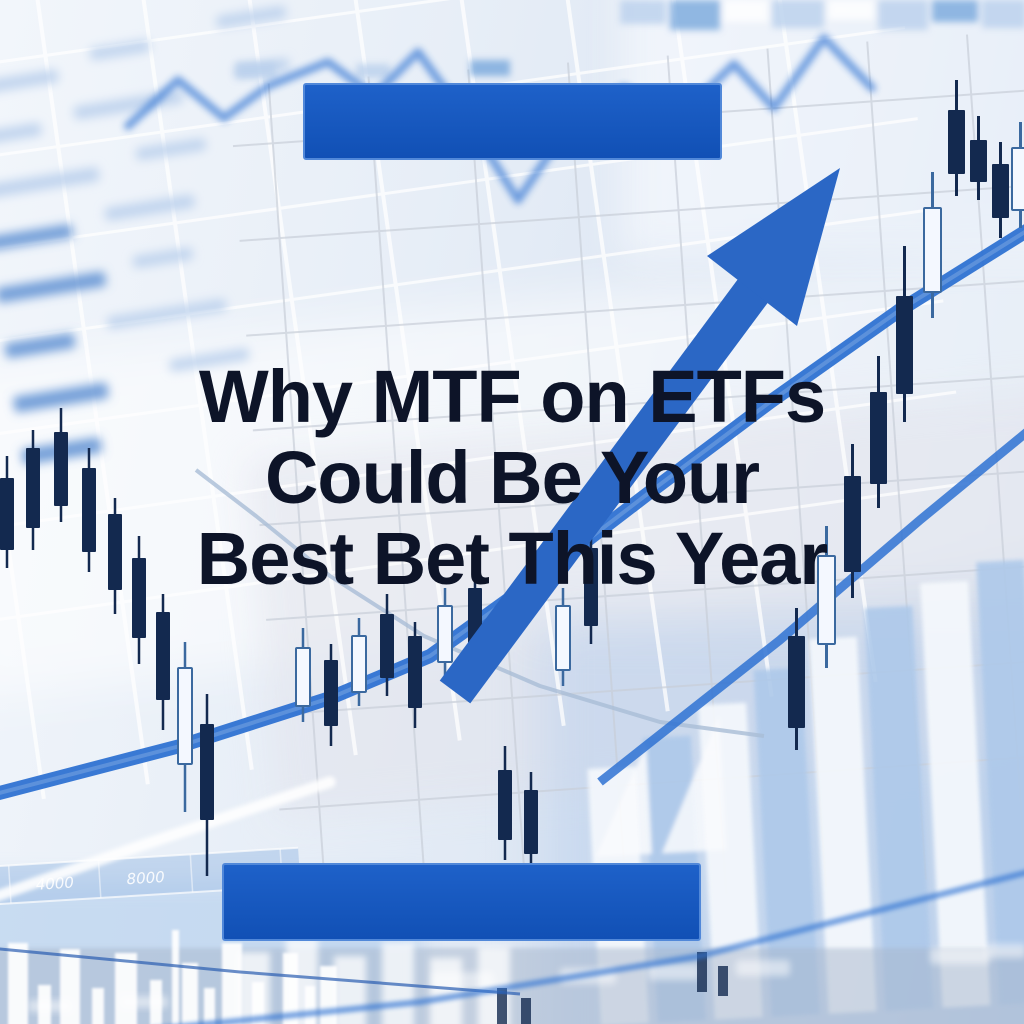 This screenshot has width=1024, height=1024. Describe the element at coordinates (630, 39) in the screenshot. I see `top-table-cells` at that location.